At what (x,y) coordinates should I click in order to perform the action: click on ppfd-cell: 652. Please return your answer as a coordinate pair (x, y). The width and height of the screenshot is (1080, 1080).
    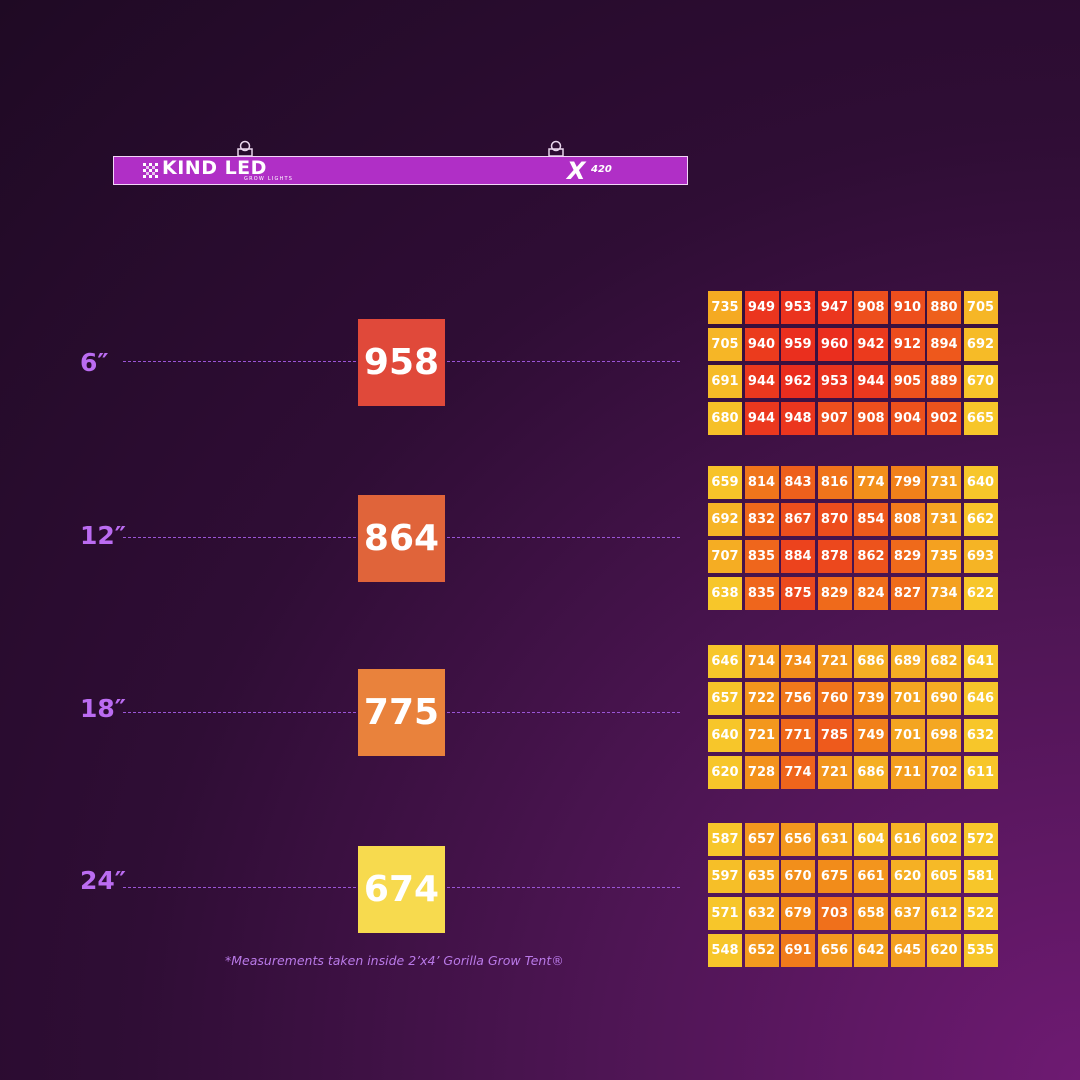
    Looking at the image, I should click on (761, 950).